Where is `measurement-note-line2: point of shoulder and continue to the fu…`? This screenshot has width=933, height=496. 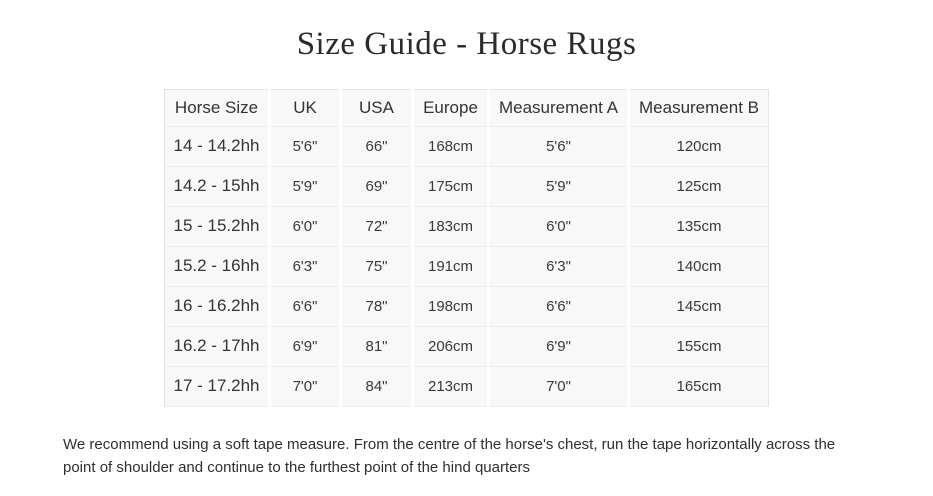 measurement-note-line2: point of shoulder and continue to the fu… is located at coordinates (296, 467).